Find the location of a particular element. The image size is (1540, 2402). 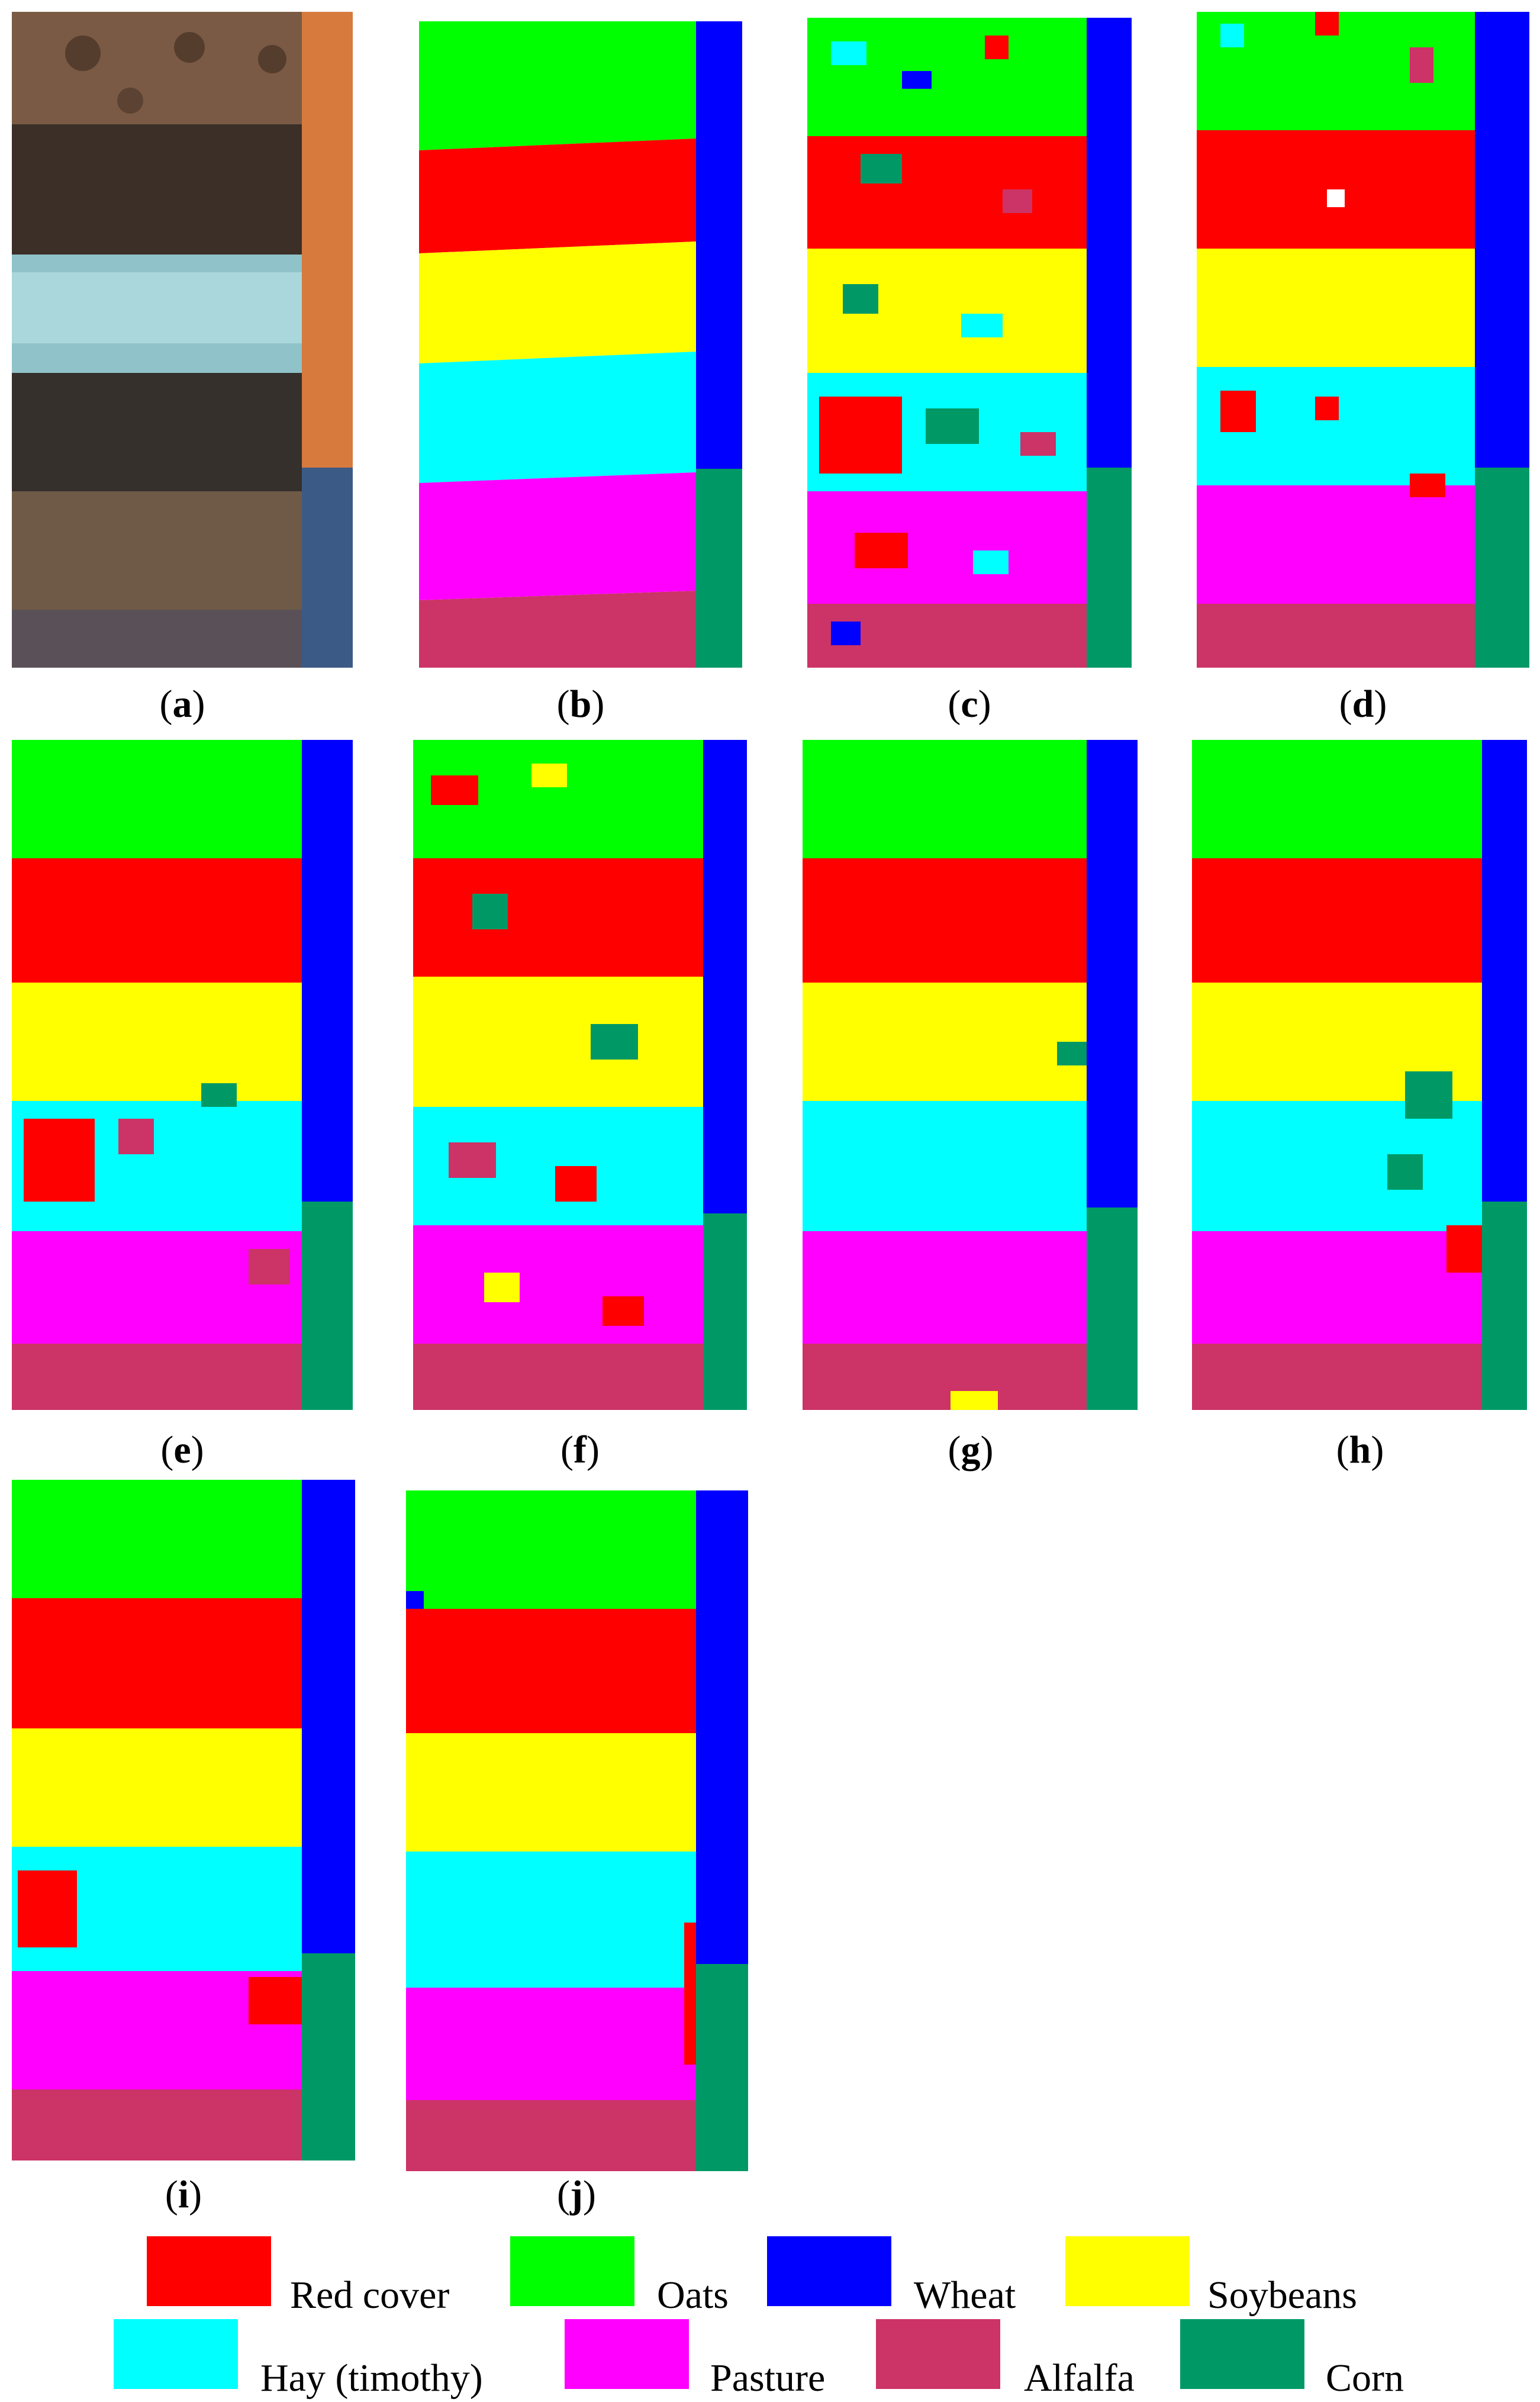

caption-c: (c) is located at coordinates (969, 704).